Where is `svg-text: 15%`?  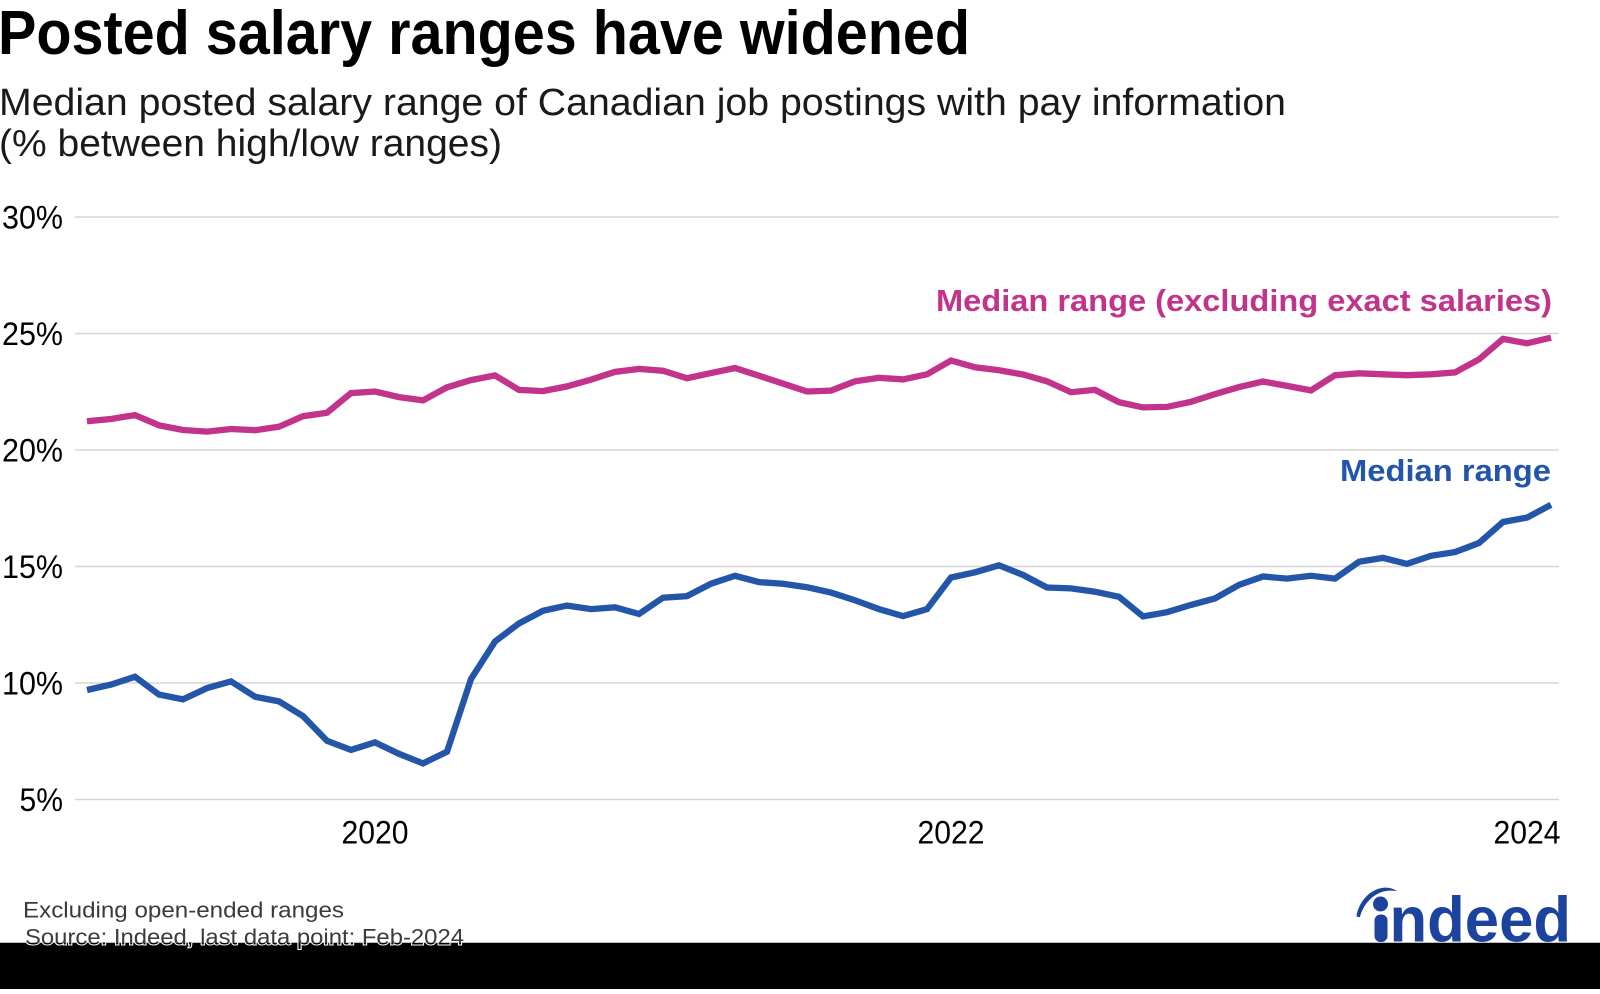
svg-text: 15% is located at coordinates (32, 567).